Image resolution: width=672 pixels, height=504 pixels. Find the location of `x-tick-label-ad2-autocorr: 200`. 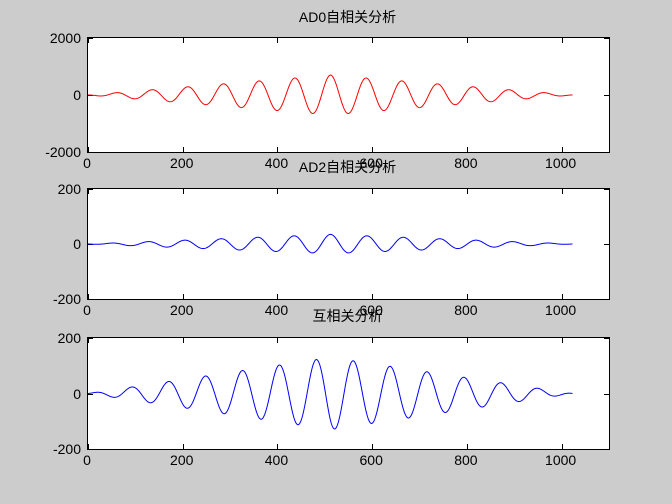

x-tick-label-ad2-autocorr: 200 is located at coordinates (182, 310).